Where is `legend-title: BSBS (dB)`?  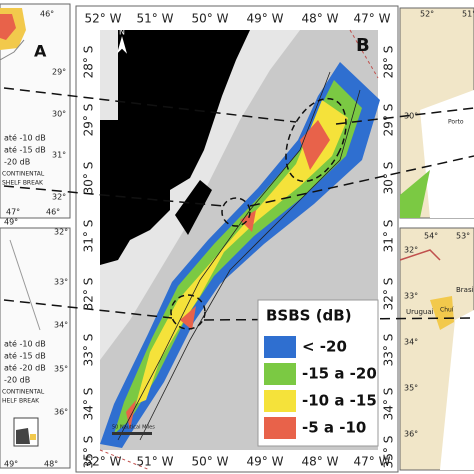 legend-title: BSBS (dB) is located at coordinates (309, 316).